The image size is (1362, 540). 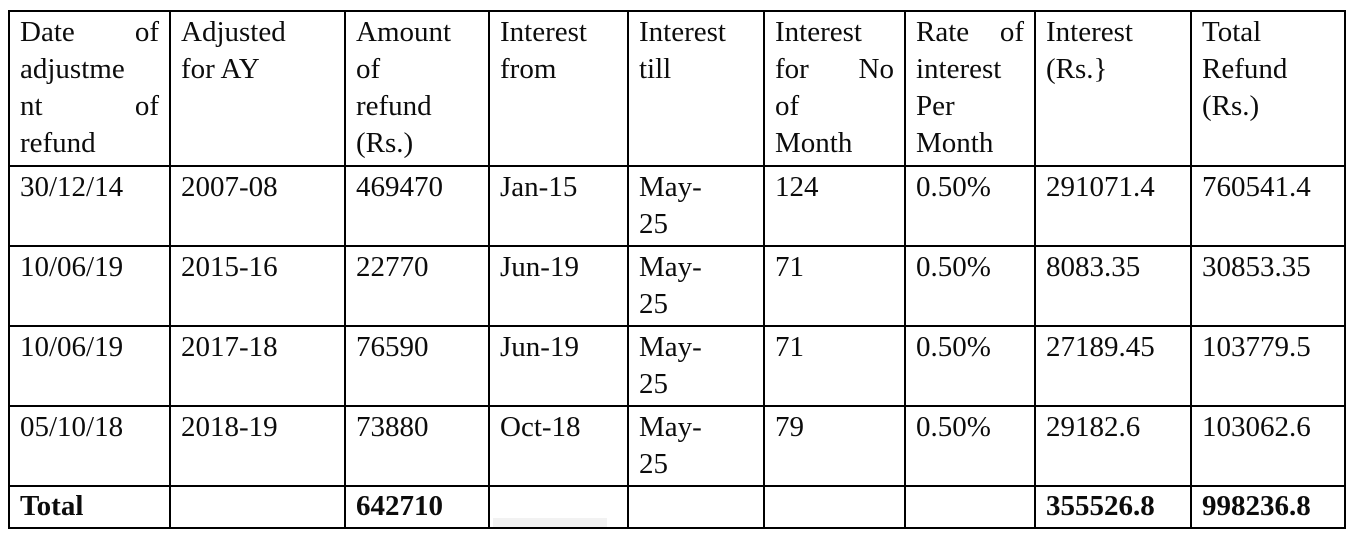 What do you see at coordinates (558, 206) in the screenshot?
I see `cell-interest-from: Jan-15` at bounding box center [558, 206].